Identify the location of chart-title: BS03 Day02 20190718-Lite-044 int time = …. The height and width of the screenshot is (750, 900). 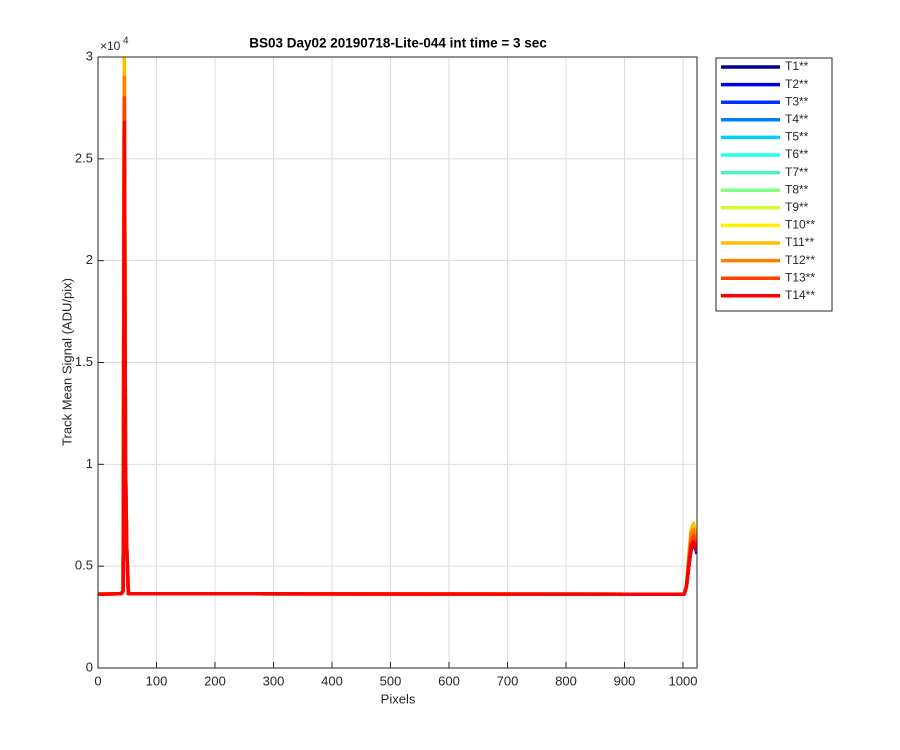
(398, 43).